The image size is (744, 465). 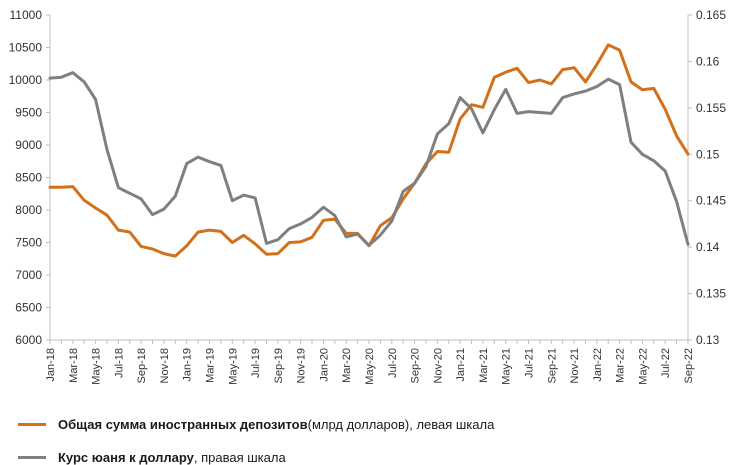 I want to click on right-tick-label: 0.165, so click(x=711, y=15).